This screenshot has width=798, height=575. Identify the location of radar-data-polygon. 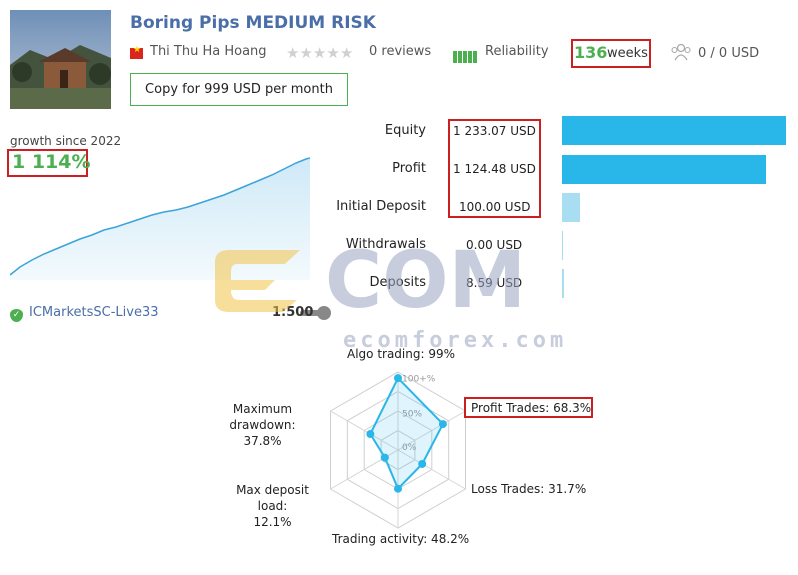
(407, 433).